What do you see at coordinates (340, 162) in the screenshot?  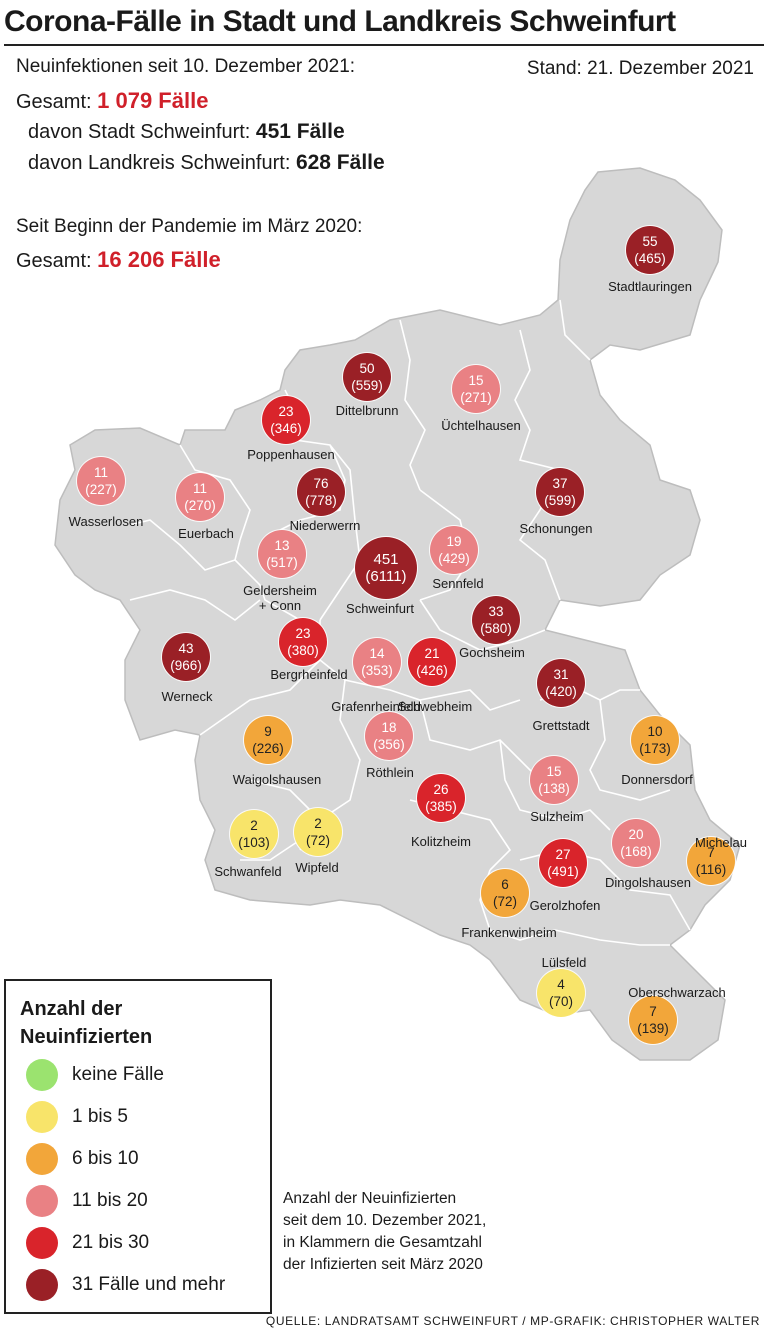 I see `district-value: 628 Fälle` at bounding box center [340, 162].